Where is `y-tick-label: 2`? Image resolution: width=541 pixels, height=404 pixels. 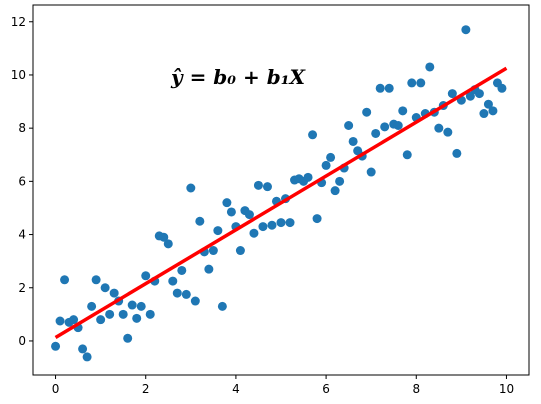
y-tick-label: 2 is located at coordinates (22, 288).